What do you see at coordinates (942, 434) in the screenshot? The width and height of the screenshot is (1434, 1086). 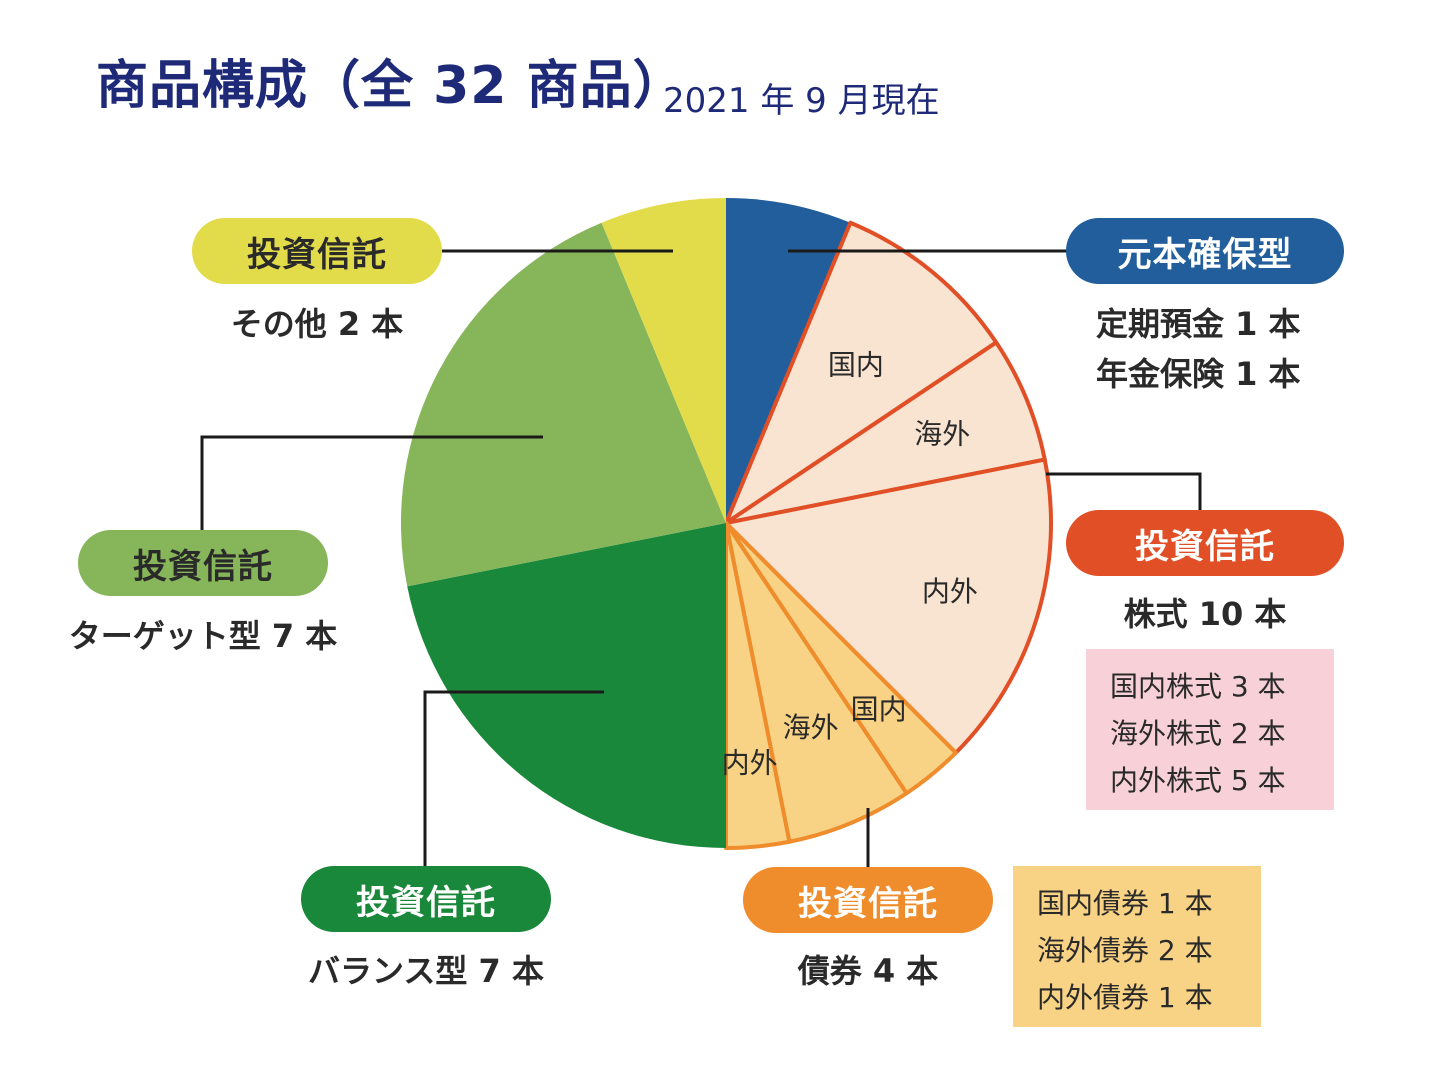 I see `slice-label-3: 海外` at bounding box center [942, 434].